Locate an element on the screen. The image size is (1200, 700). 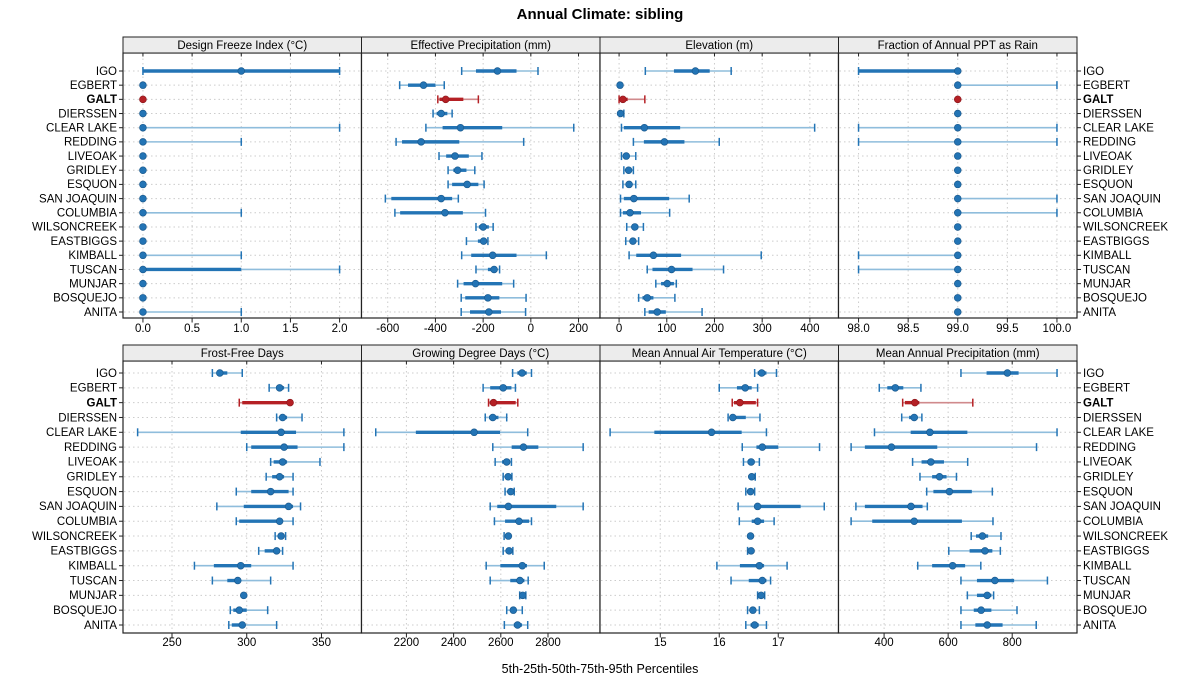
station-label-right: ANITA is located at coordinates (1099, 626).